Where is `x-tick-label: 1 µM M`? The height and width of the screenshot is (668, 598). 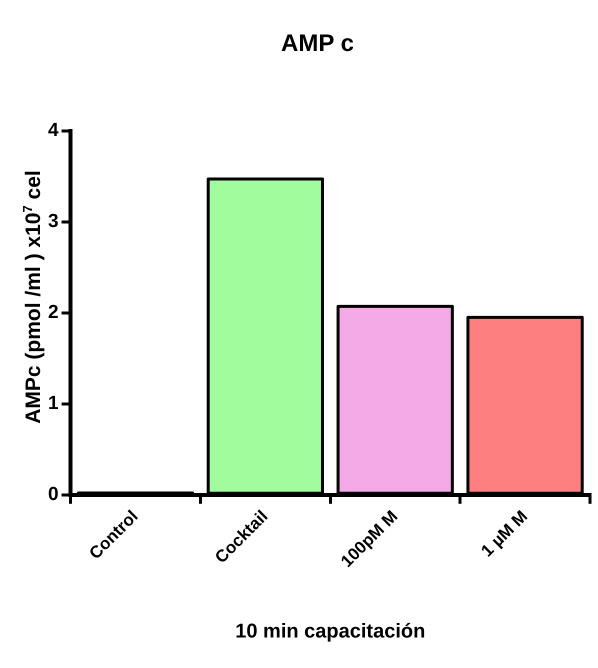
x-tick-label: 1 µM M is located at coordinates (504, 533).